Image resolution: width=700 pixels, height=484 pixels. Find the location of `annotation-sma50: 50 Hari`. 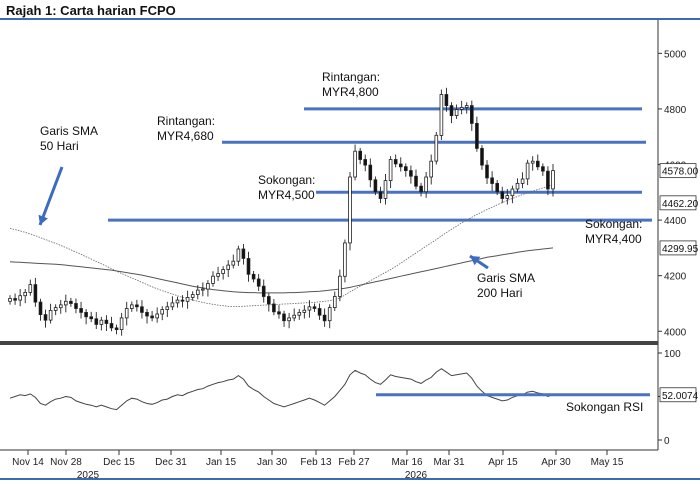

annotation-sma50: 50 Hari is located at coordinates (59, 146).